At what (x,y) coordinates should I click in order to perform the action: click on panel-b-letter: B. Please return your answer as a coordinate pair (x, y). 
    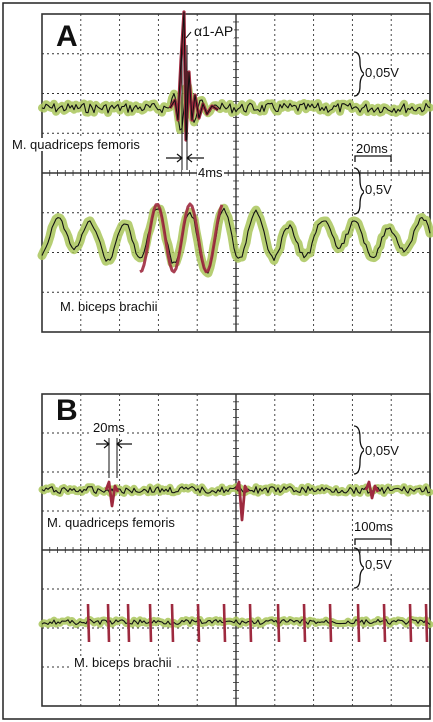
    Looking at the image, I should click on (67, 410).